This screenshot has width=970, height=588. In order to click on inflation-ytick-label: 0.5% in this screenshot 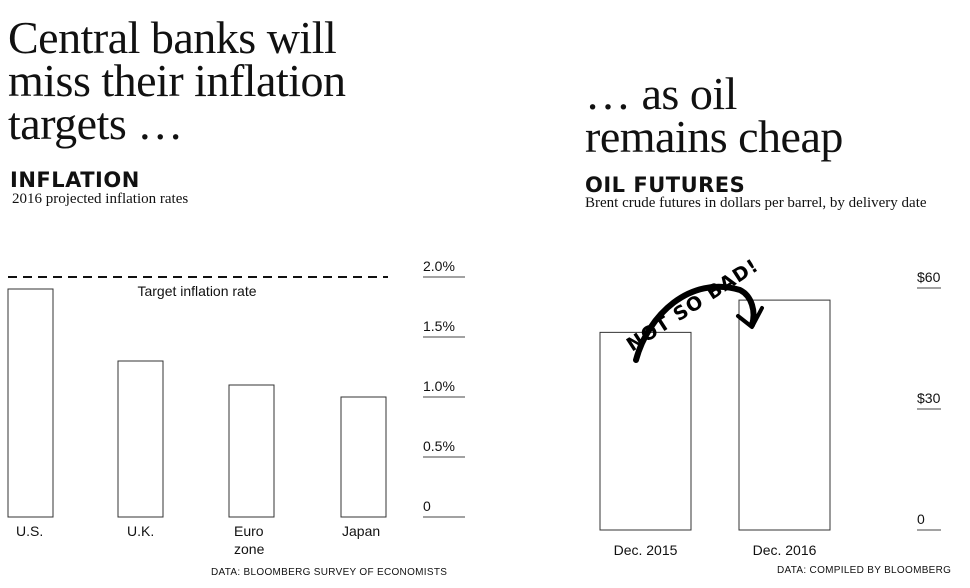, I will do `click(439, 446)`.